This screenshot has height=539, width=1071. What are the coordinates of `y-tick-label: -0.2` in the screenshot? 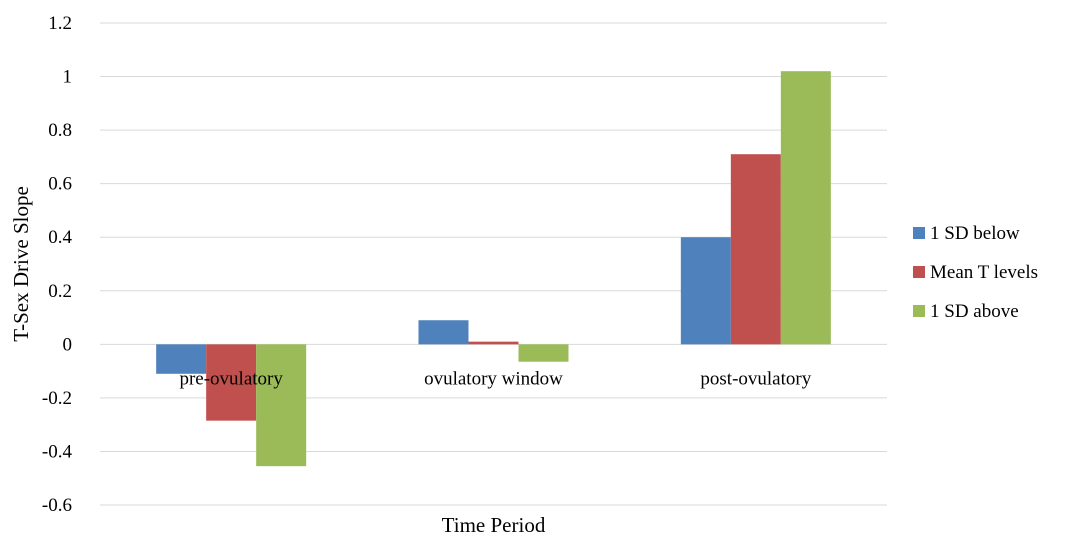 It's located at (57, 398).